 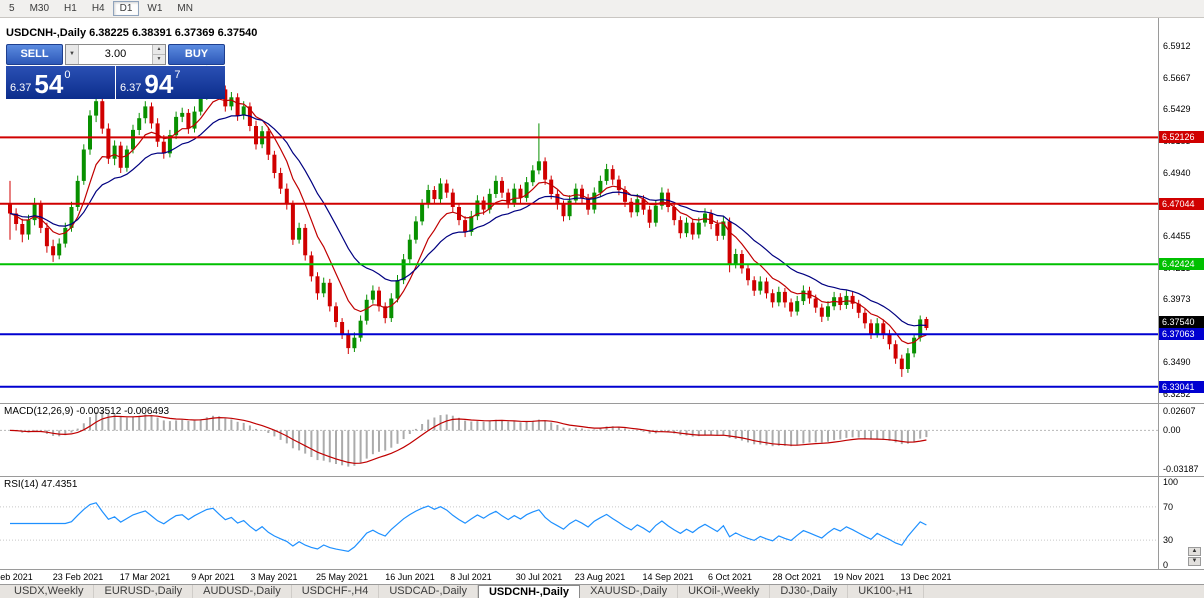 What do you see at coordinates (1166, 565) in the screenshot?
I see `rsi-scale-label: 0` at bounding box center [1166, 565].